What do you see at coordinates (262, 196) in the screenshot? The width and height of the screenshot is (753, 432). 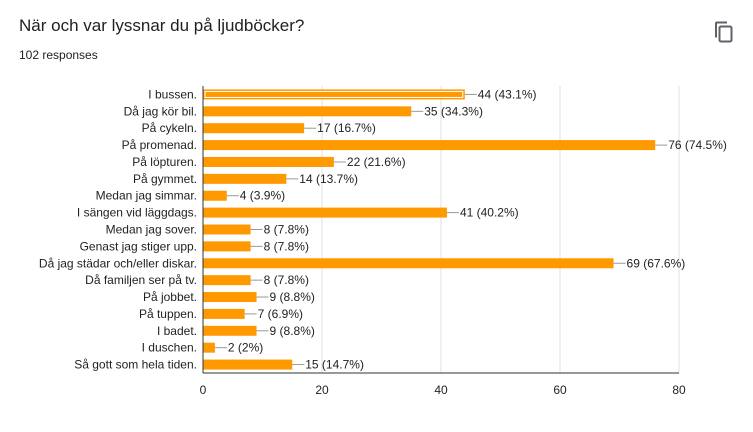 I see `data-label: 4 (3.9%)` at bounding box center [262, 196].